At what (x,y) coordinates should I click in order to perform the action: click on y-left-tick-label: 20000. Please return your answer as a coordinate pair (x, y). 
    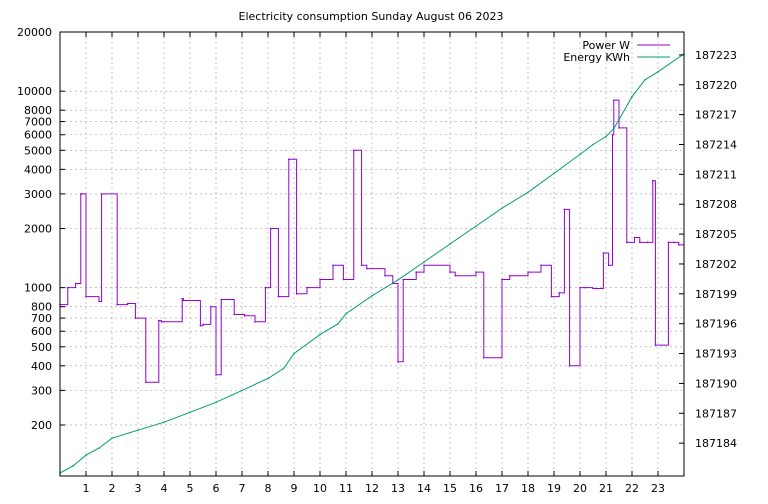
    Looking at the image, I should click on (34, 32).